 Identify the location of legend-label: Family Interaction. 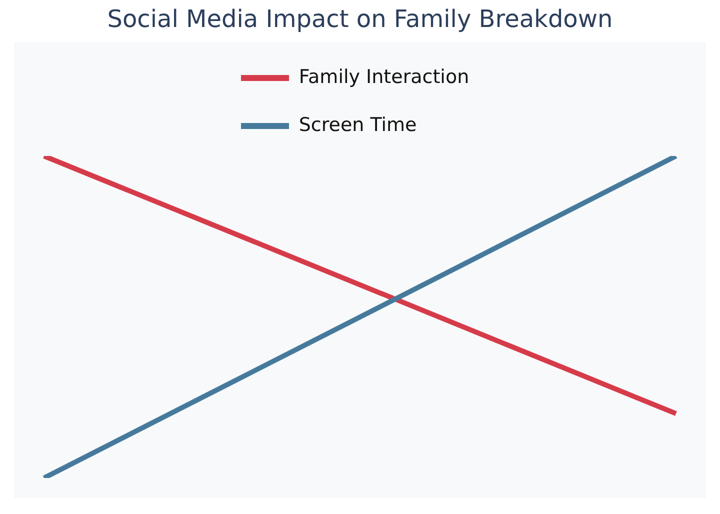
(384, 77).